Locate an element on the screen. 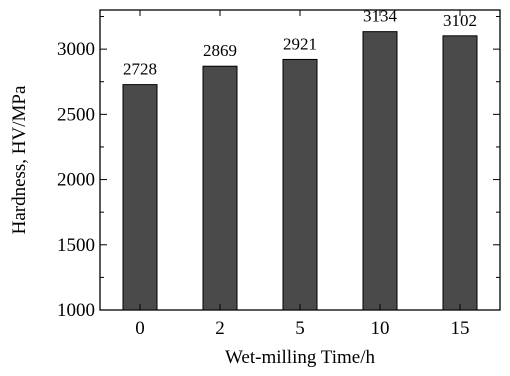 This screenshot has width=510, height=376. x-tick-label-2: 2 is located at coordinates (220, 328).